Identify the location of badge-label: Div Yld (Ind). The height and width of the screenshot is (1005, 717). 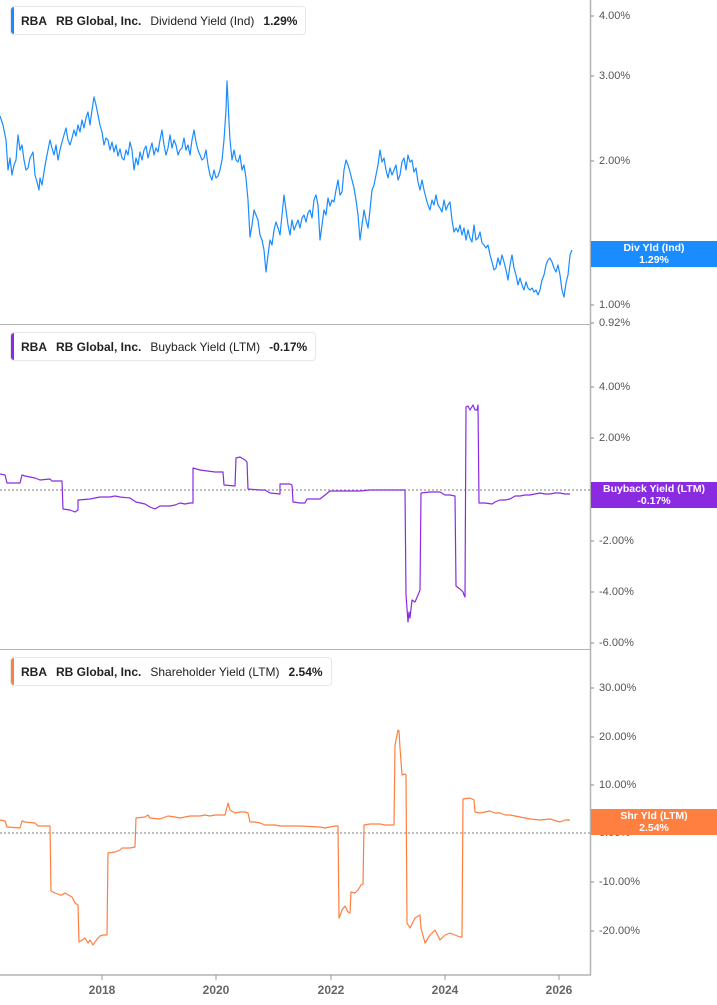
(654, 248).